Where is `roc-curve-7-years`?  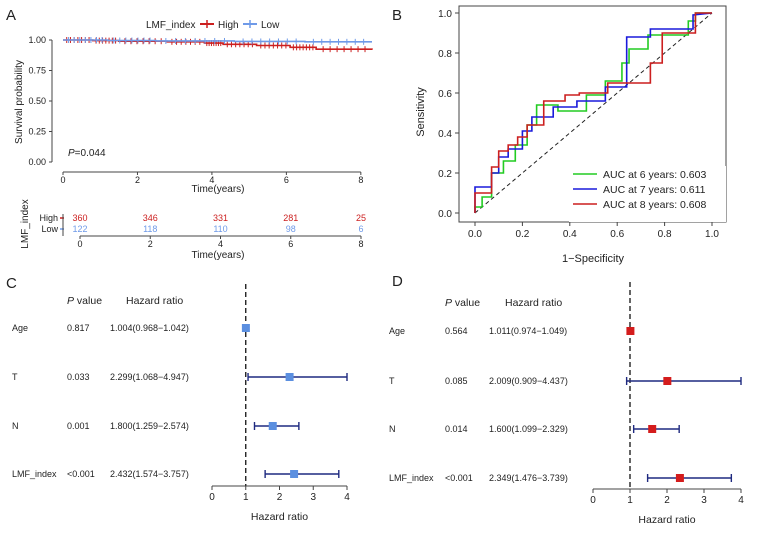
roc-curve-7-years is located at coordinates (593, 112).